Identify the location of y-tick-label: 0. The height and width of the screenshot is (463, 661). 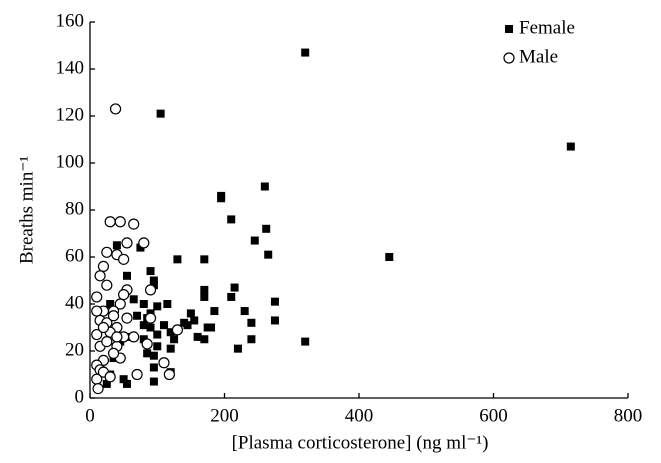
(80, 396).